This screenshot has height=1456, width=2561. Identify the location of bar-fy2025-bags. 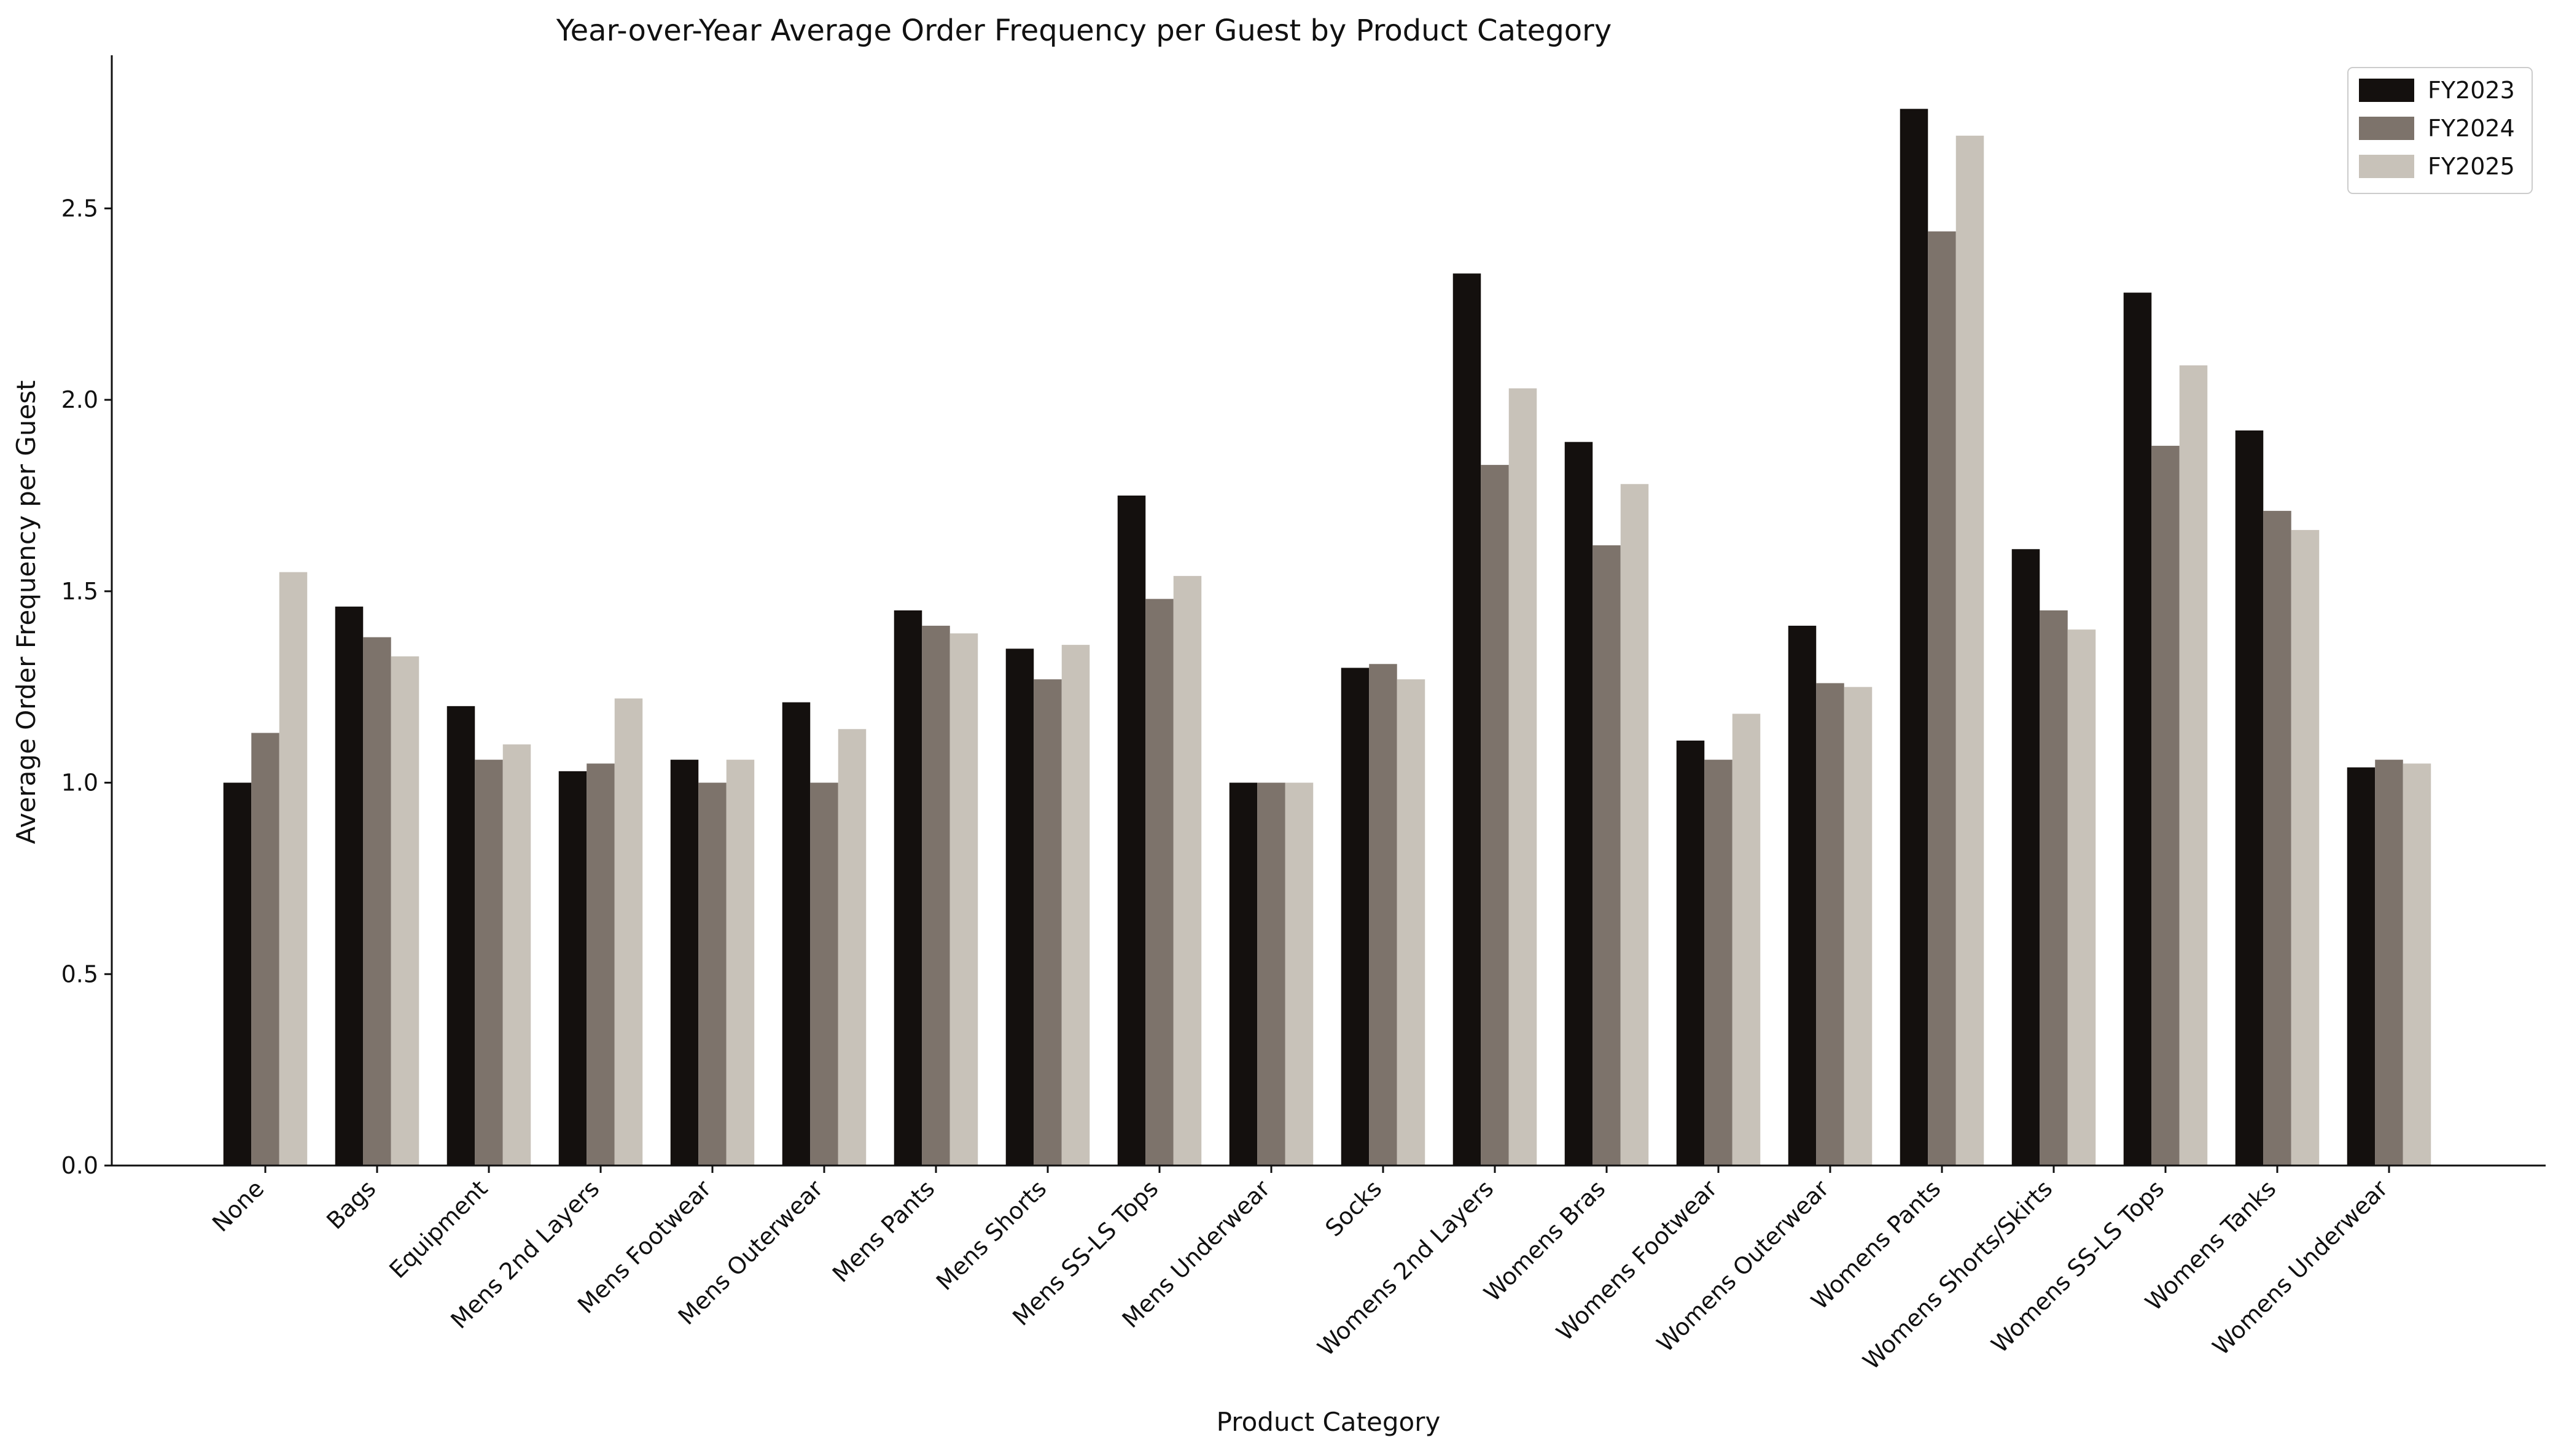
(405, 911).